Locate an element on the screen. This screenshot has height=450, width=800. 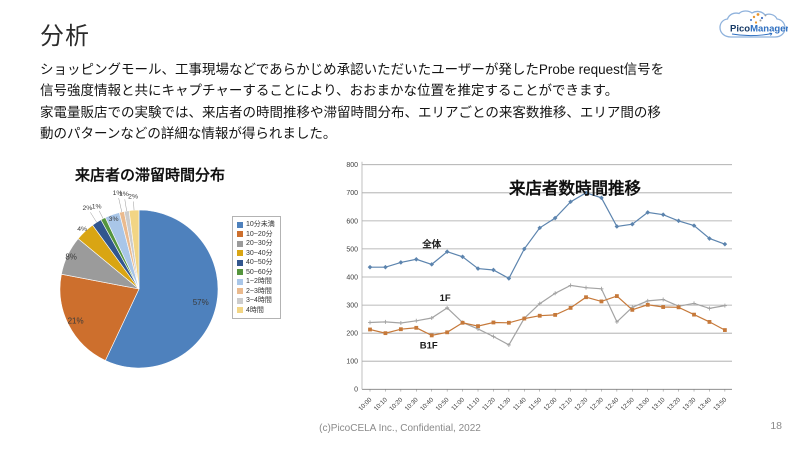
x-axis-tick-label: 10:30 is located at coordinates (412, 403).